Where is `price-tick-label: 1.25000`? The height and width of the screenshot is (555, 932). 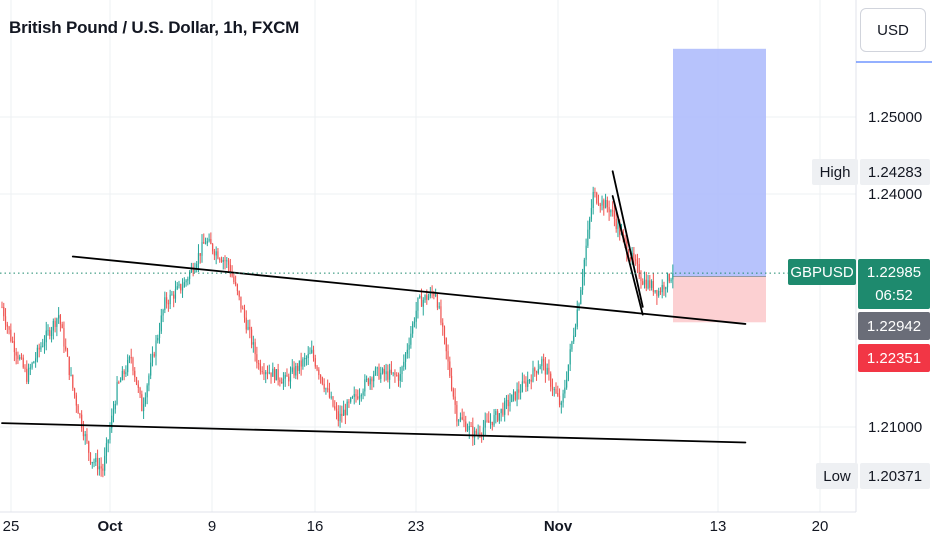
price-tick-label: 1.25000 is located at coordinates (895, 117).